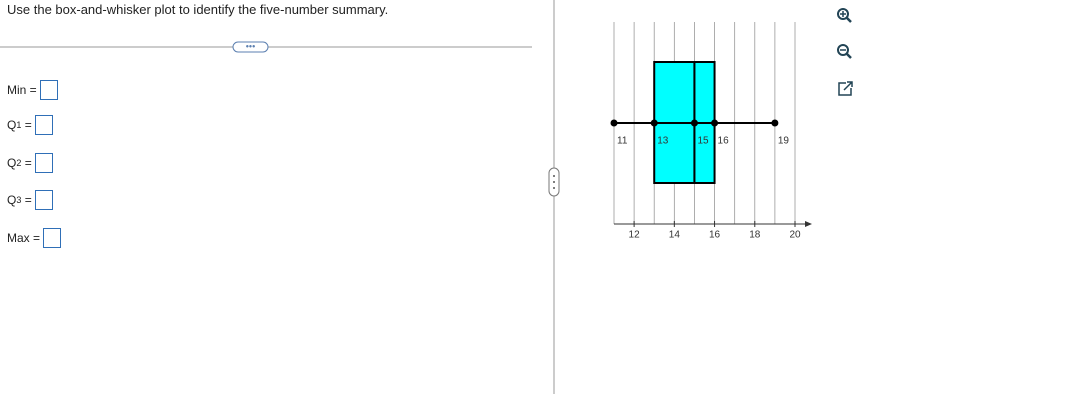 This screenshot has height=406, width=1071. Describe the element at coordinates (844, 51) in the screenshot. I see `zoom-out` at that location.